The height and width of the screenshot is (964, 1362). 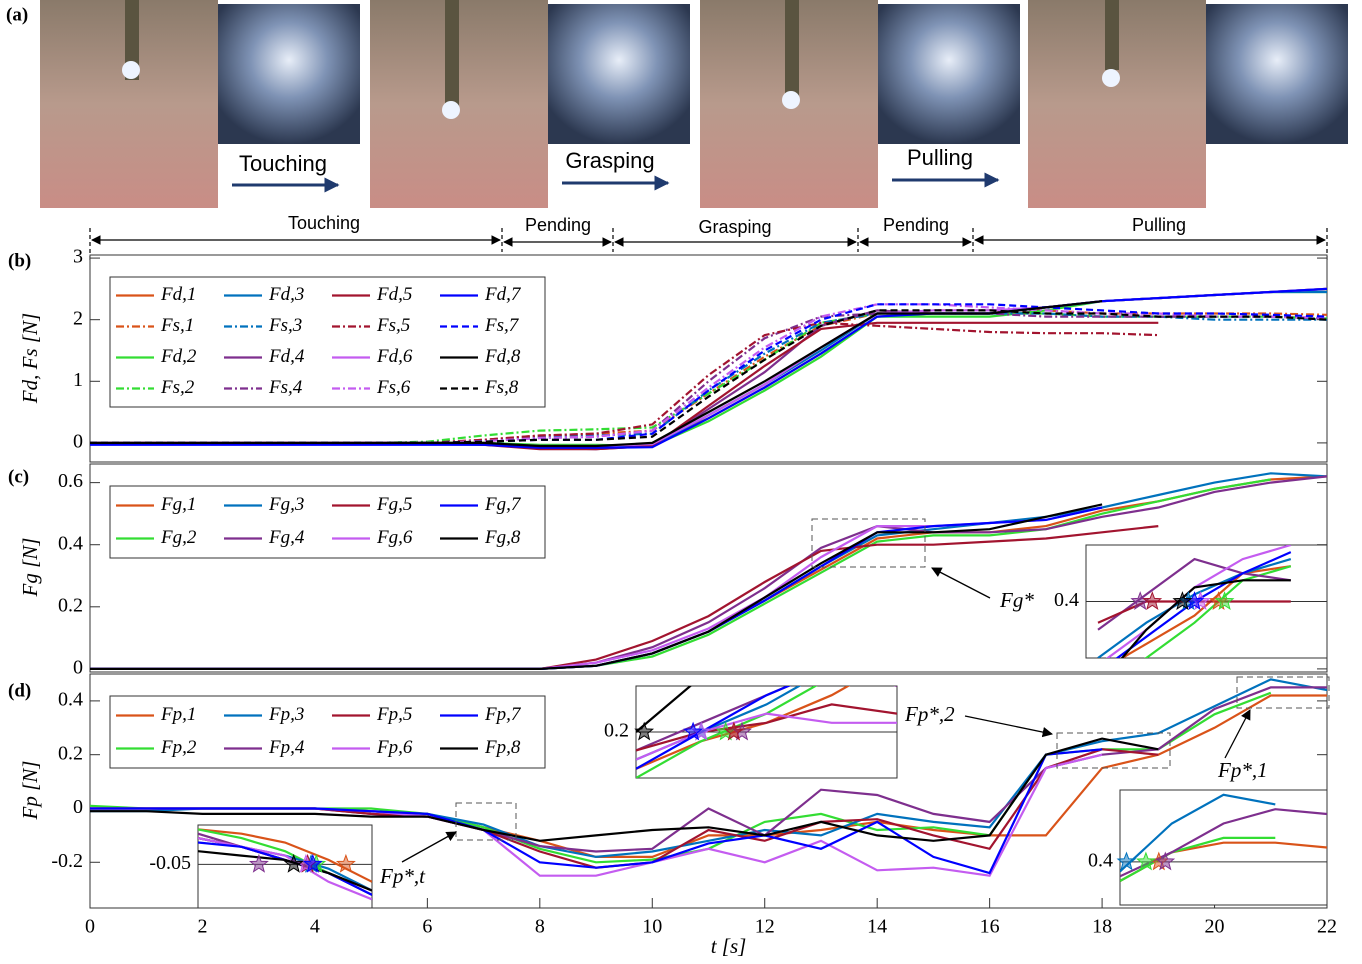 I want to click on annotation: Fg*, so click(x=1016, y=600).